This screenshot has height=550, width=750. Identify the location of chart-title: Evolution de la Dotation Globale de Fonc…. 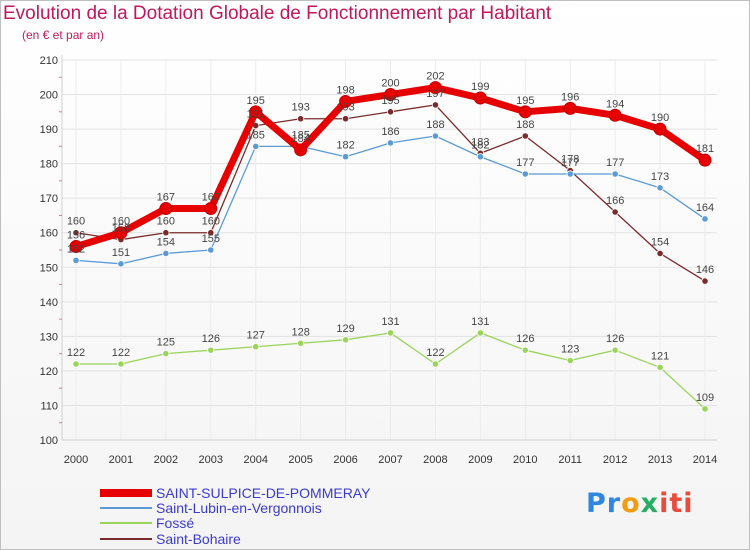
(277, 13).